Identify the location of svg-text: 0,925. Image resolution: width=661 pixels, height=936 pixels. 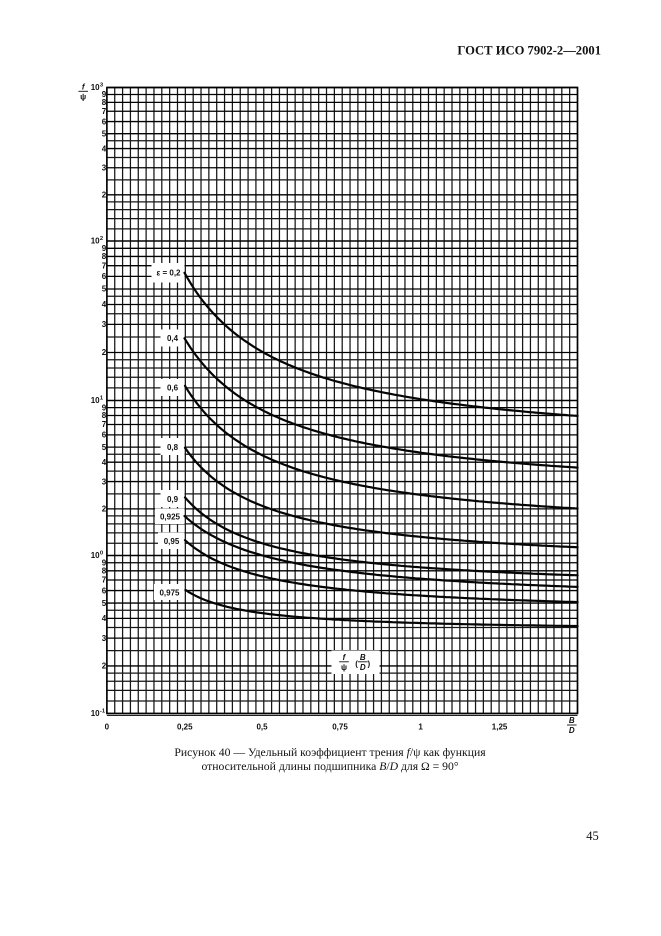
(170, 517).